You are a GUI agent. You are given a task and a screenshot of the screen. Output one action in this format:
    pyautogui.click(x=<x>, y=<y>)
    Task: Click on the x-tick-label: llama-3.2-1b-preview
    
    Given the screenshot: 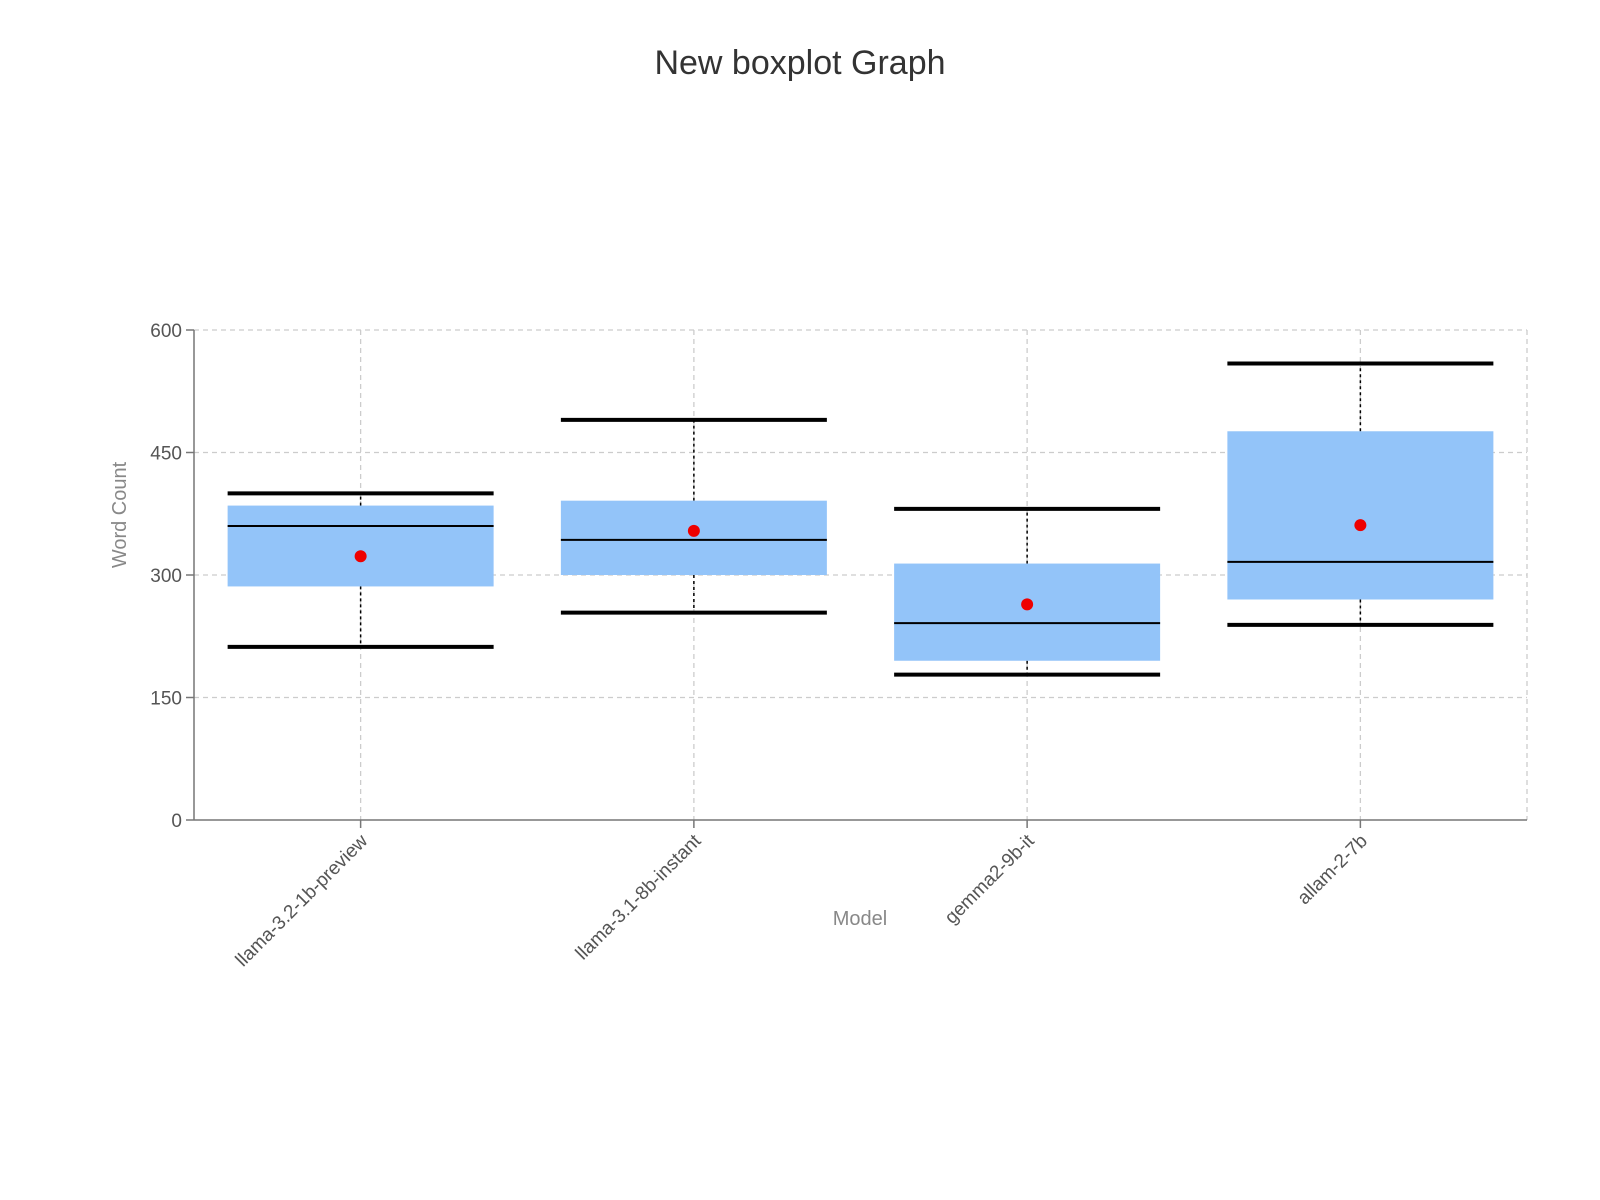 What is the action you would take?
    pyautogui.click(x=302, y=900)
    